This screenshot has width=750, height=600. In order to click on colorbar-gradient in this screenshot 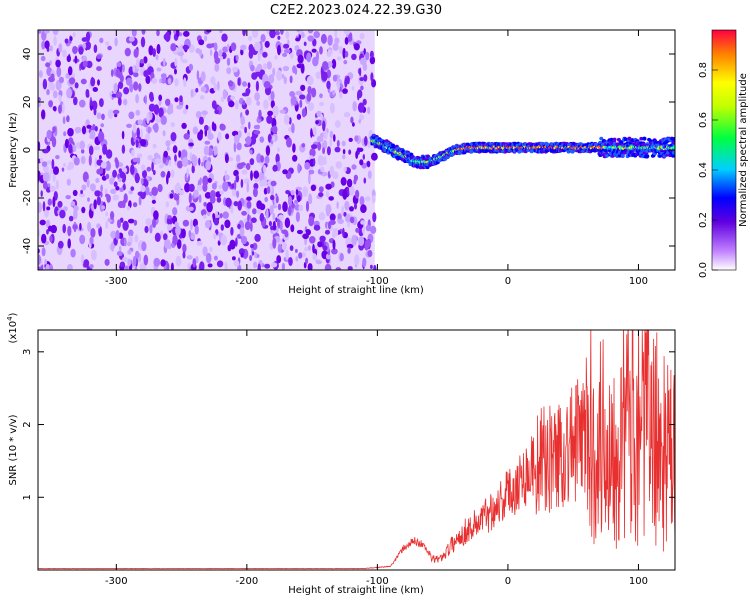, I will do `click(724, 150)`.